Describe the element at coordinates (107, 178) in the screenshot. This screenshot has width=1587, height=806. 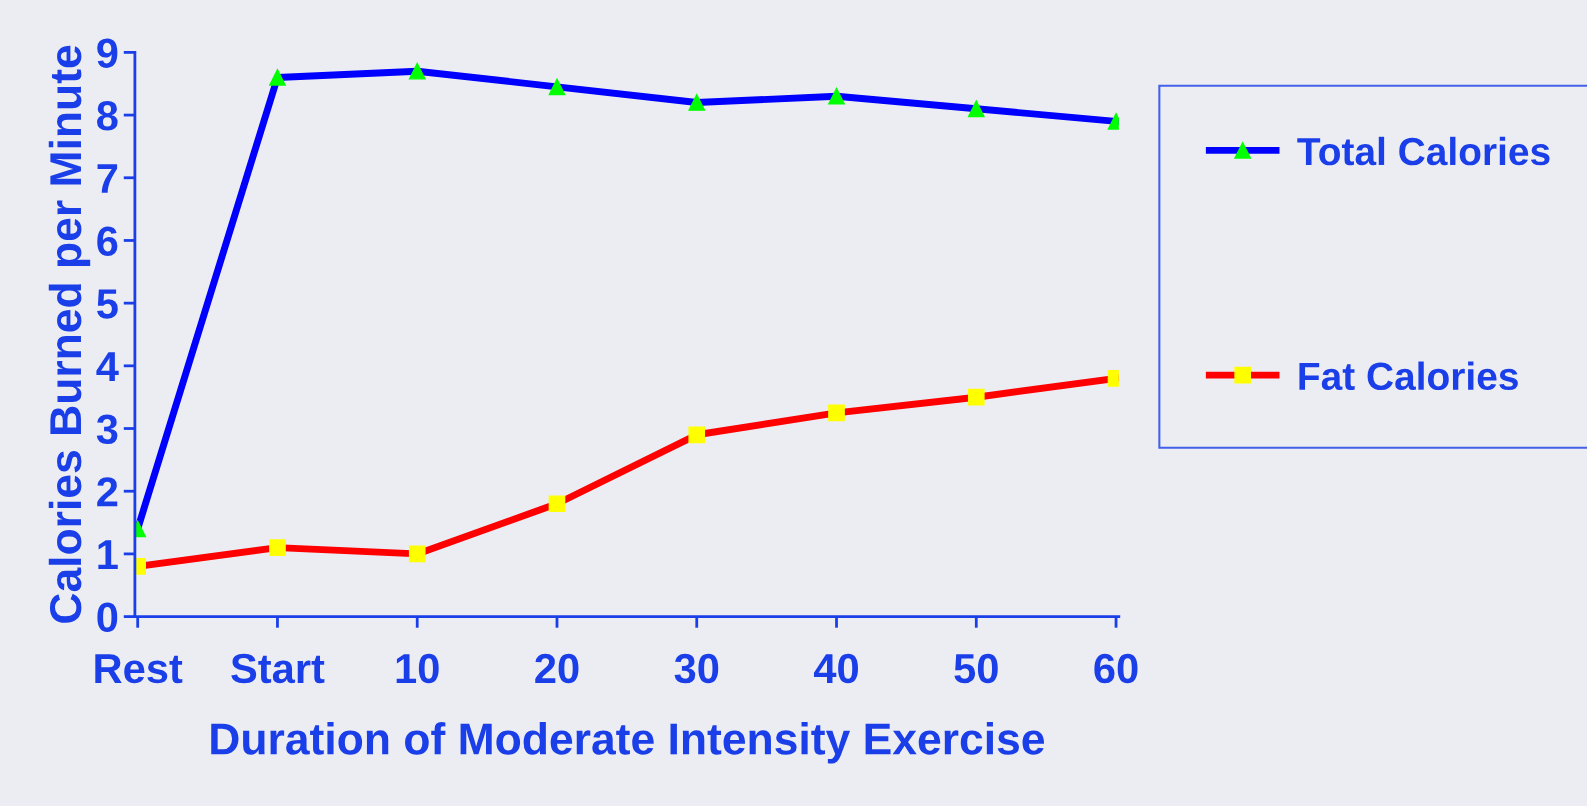
I see `y-tick-label: 7` at that location.